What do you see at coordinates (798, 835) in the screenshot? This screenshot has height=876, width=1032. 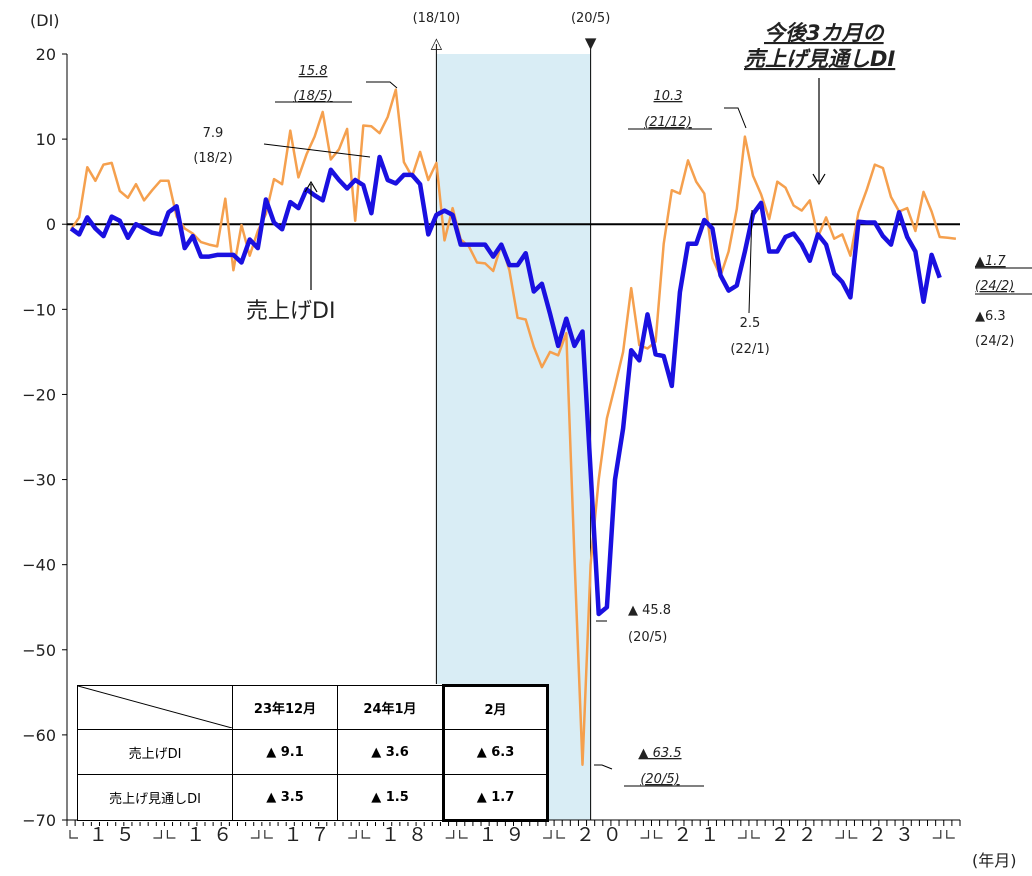 I see `x-tick-label: ２２` at bounding box center [798, 835].